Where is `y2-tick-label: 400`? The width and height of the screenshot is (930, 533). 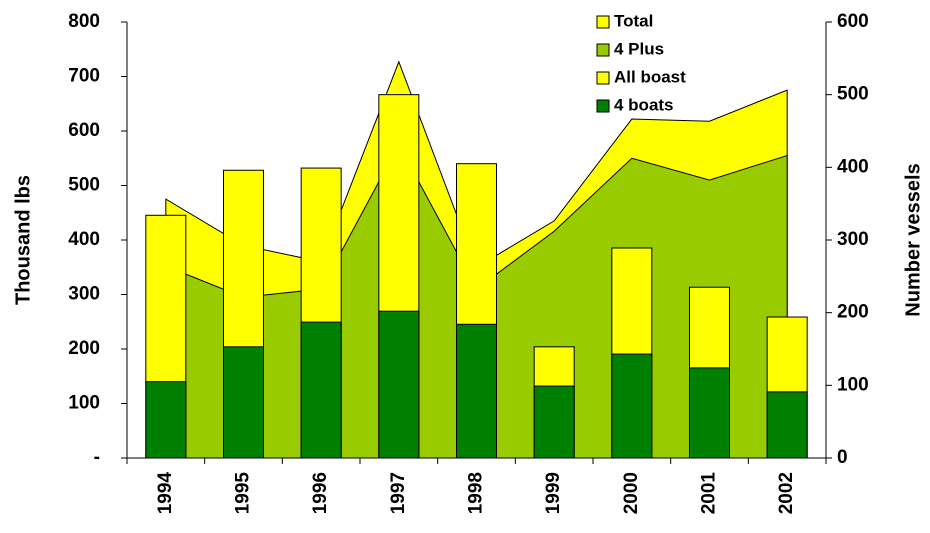 y2-tick-label: 400 is located at coordinates (853, 166).